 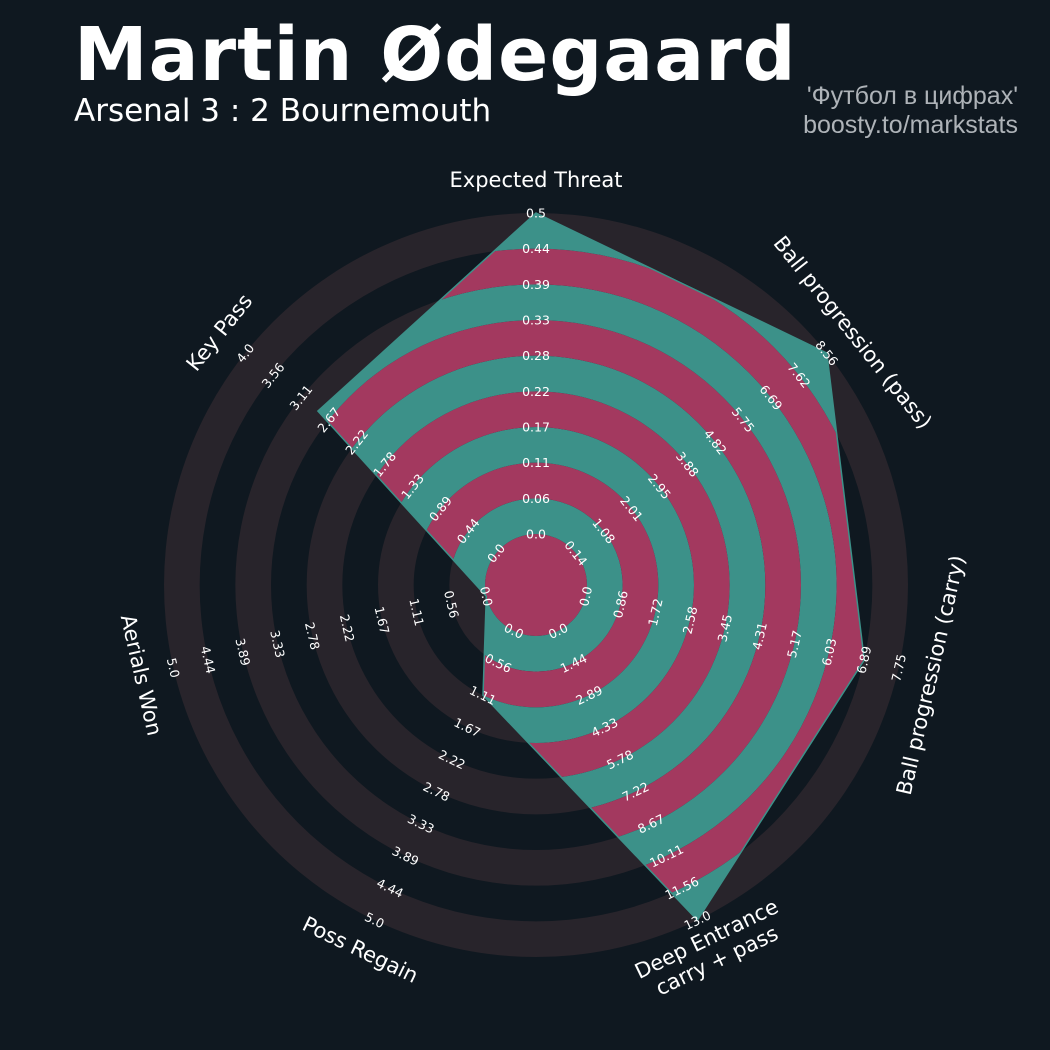 I want to click on tick-label: 0.5, so click(x=536, y=213).